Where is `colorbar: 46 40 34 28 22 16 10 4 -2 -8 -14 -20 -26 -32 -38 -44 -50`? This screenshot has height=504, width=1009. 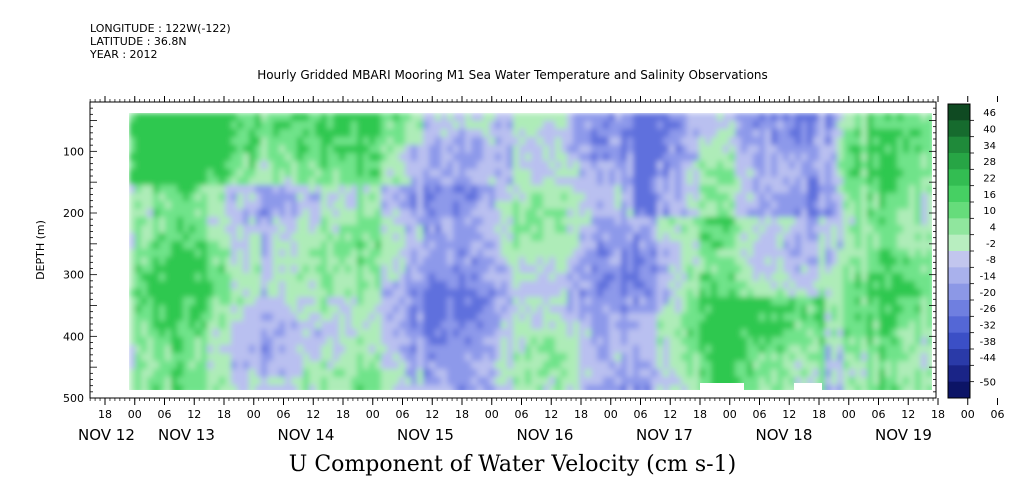
colorbar: 46 40 34 28 22 16 10 4 -2 -8 -14 -20 -26 -32 -38 -44 -50 is located at coordinates (971, 251).